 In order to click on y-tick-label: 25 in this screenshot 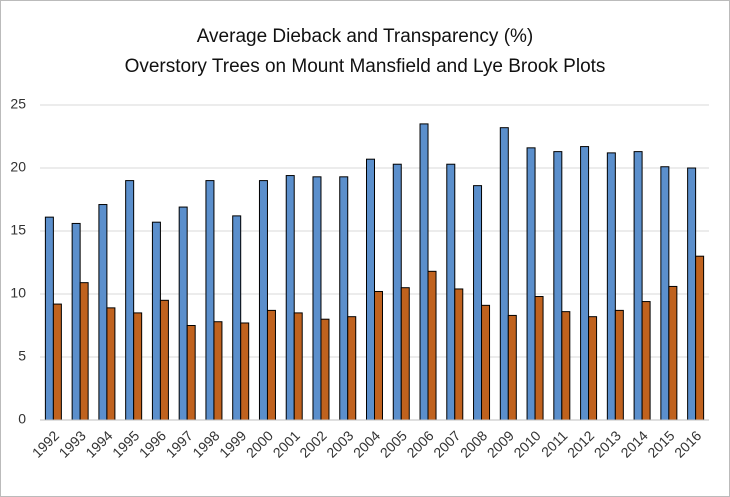, I will do `click(18, 104)`.